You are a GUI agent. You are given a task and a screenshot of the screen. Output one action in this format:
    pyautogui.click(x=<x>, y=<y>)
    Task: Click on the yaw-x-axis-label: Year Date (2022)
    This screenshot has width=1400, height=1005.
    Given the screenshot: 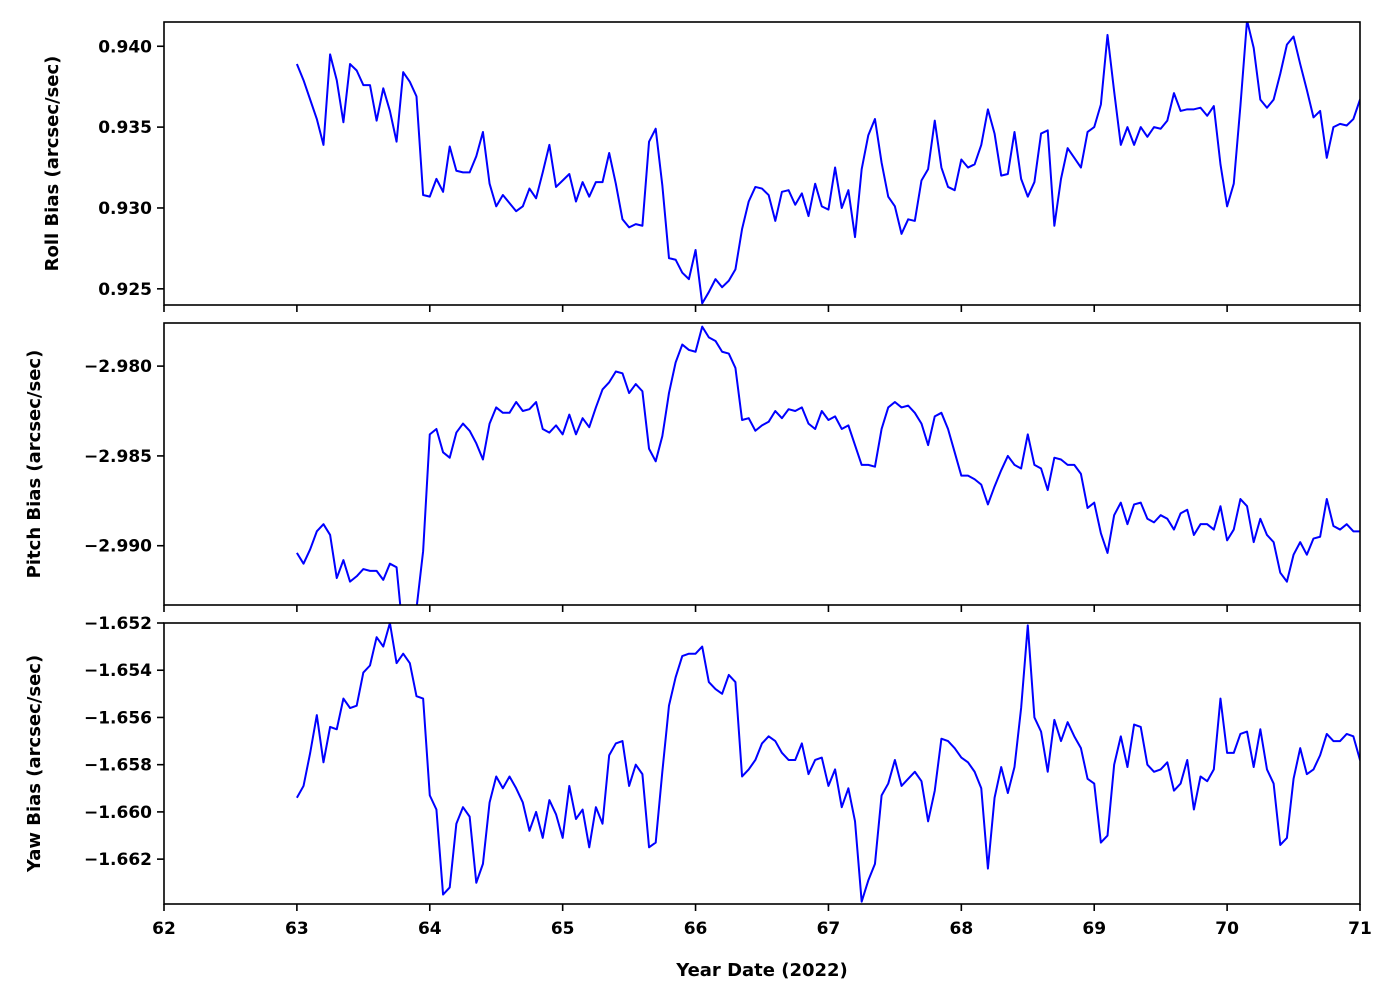 What is the action you would take?
    pyautogui.click(x=761, y=970)
    